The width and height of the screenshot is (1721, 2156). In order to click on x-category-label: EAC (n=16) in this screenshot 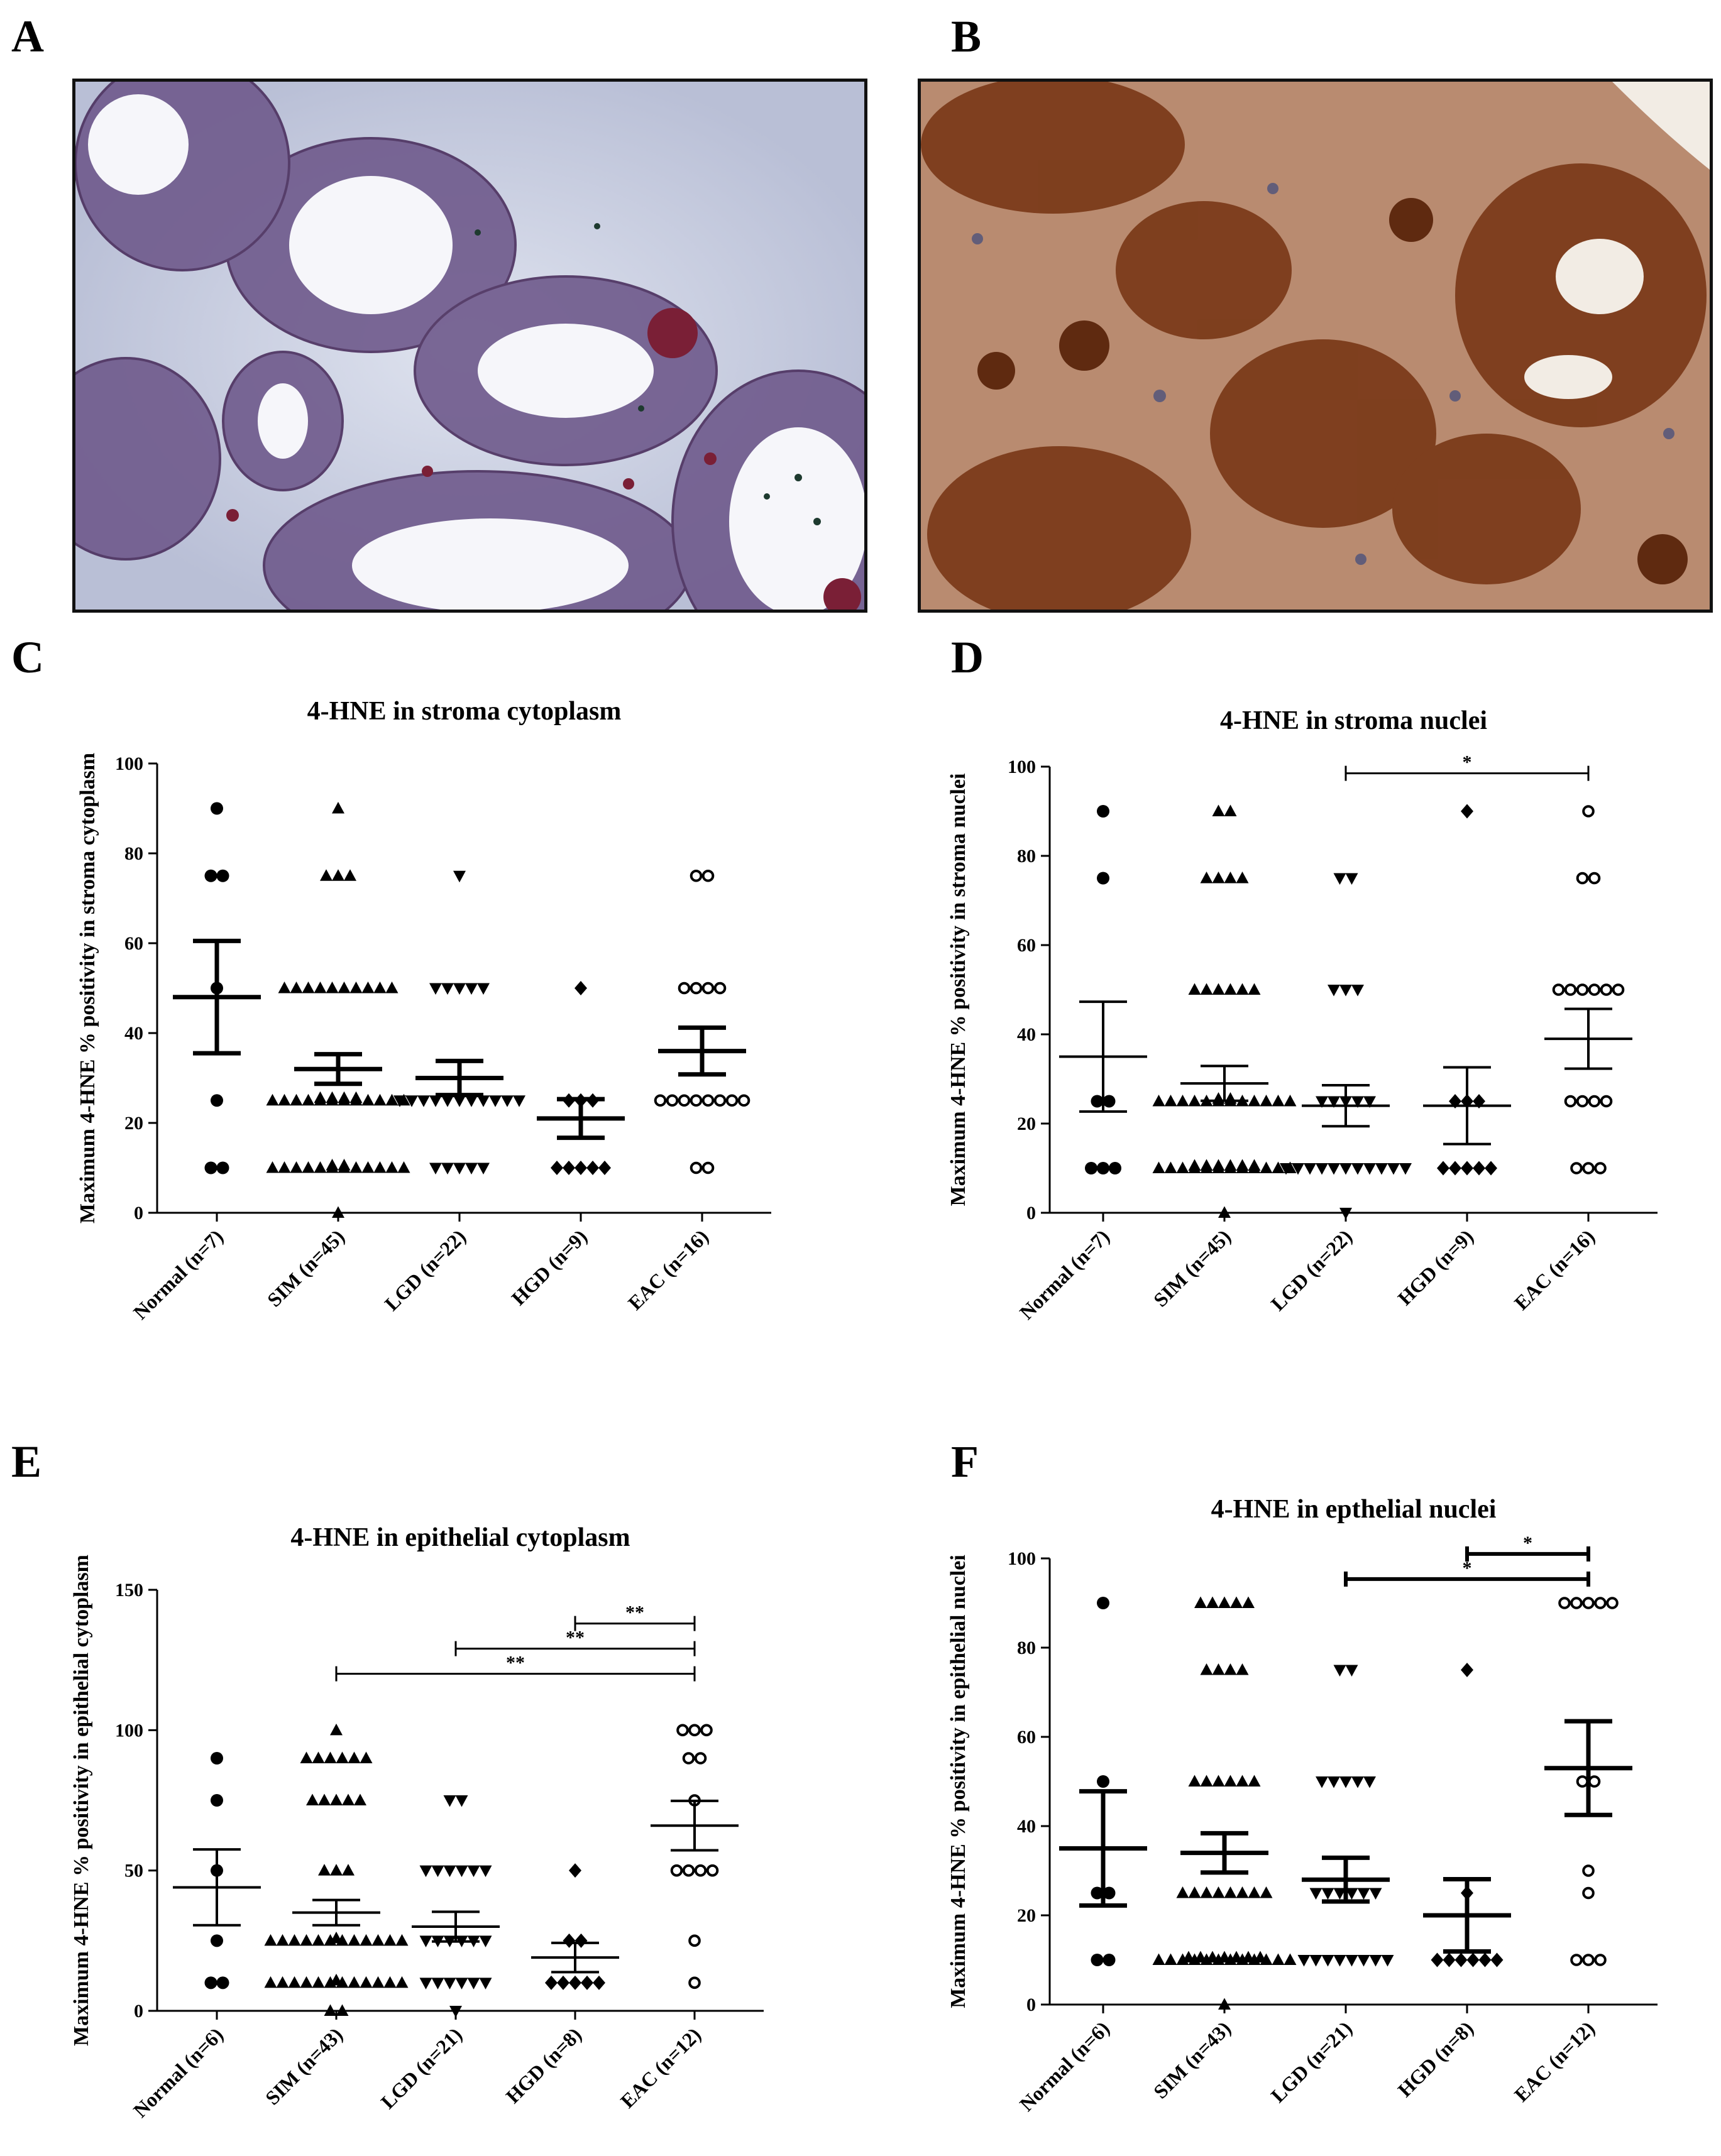, I will do `click(668, 1269)`.